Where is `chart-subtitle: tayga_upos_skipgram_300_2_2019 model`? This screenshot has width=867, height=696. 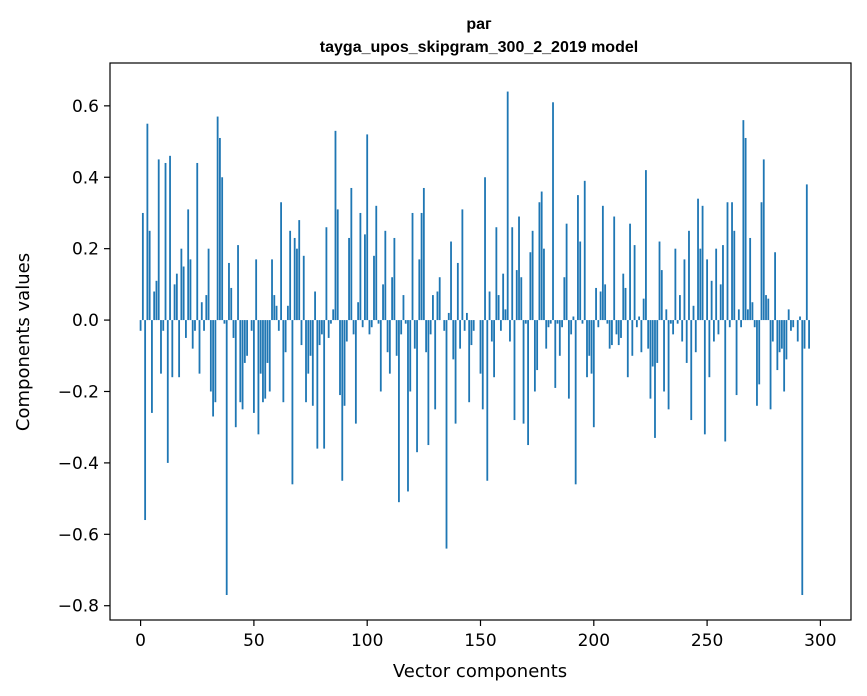
chart-subtitle: tayga_upos_skipgram_300_2_2019 model is located at coordinates (479, 47).